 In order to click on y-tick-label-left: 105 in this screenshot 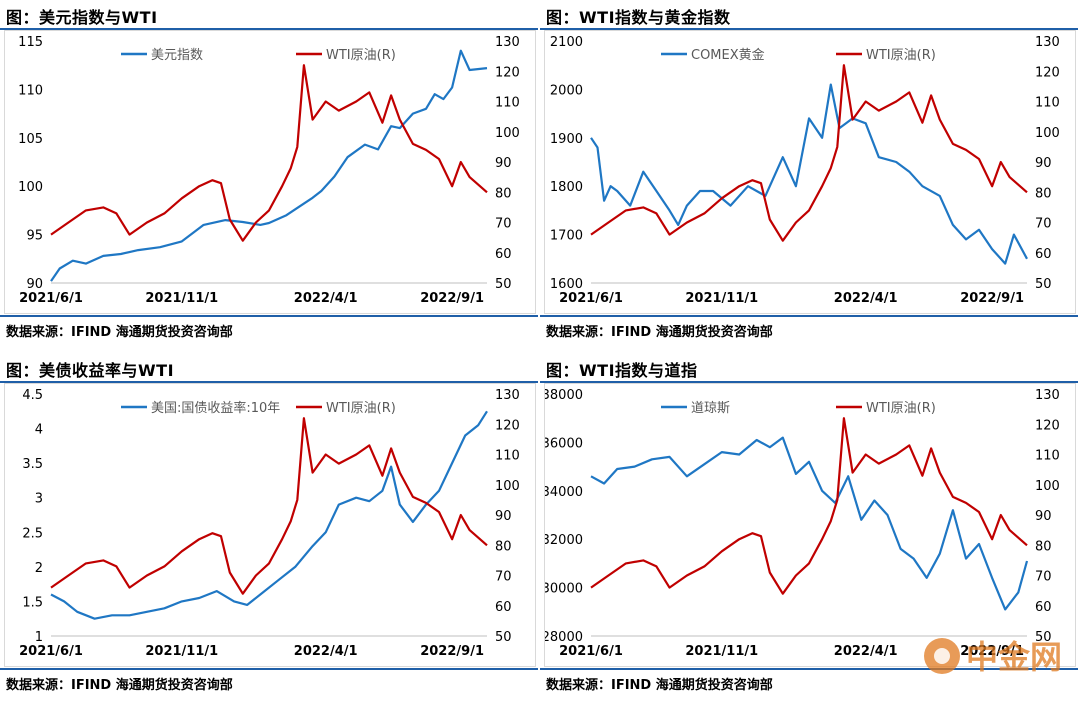, I will do `click(30, 139)`.